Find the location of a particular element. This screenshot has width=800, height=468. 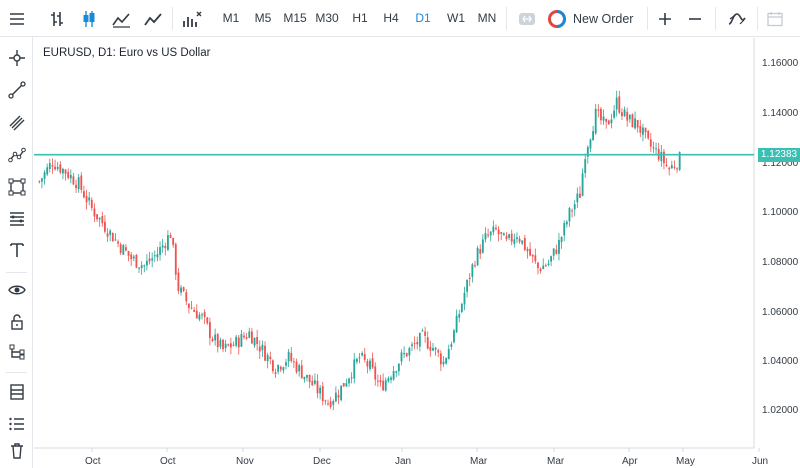

timeframe-m15: M15 is located at coordinates (295, 18).